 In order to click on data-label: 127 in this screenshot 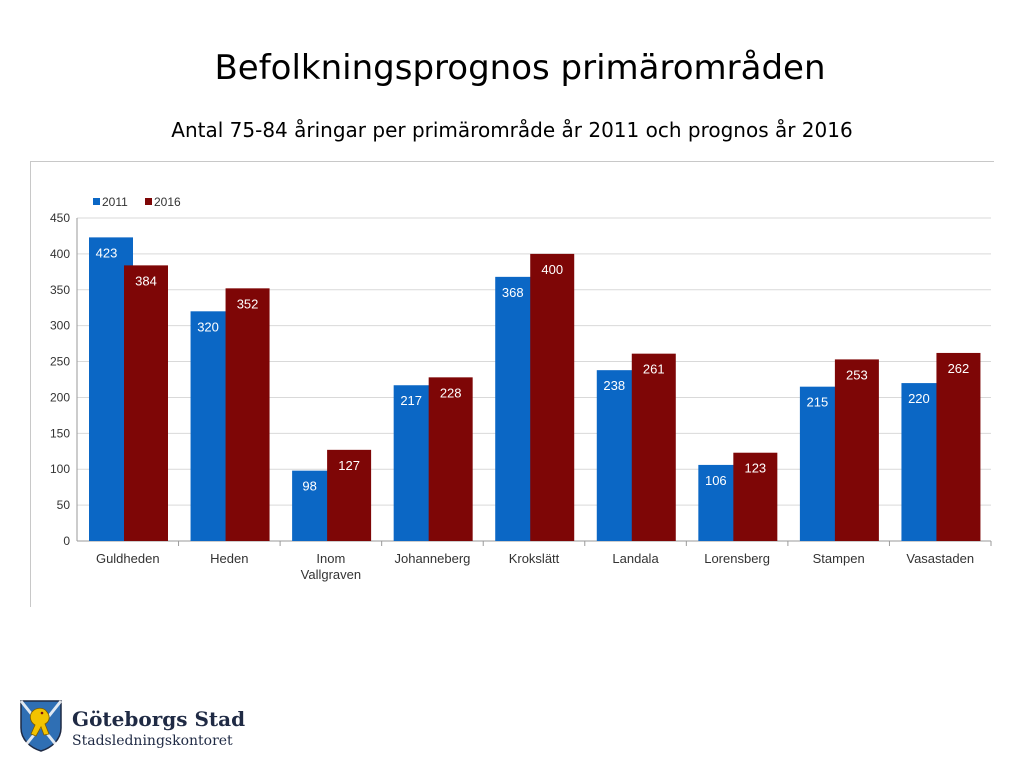, I will do `click(349, 465)`.